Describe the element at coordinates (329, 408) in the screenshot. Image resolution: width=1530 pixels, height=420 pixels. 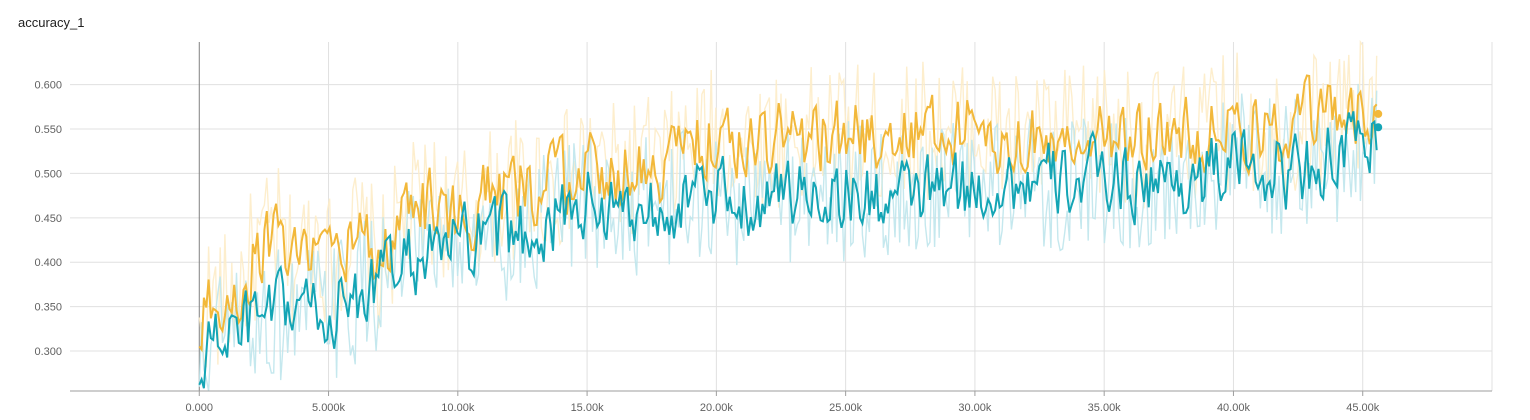
I see `x-tick-label: 5.000k` at that location.